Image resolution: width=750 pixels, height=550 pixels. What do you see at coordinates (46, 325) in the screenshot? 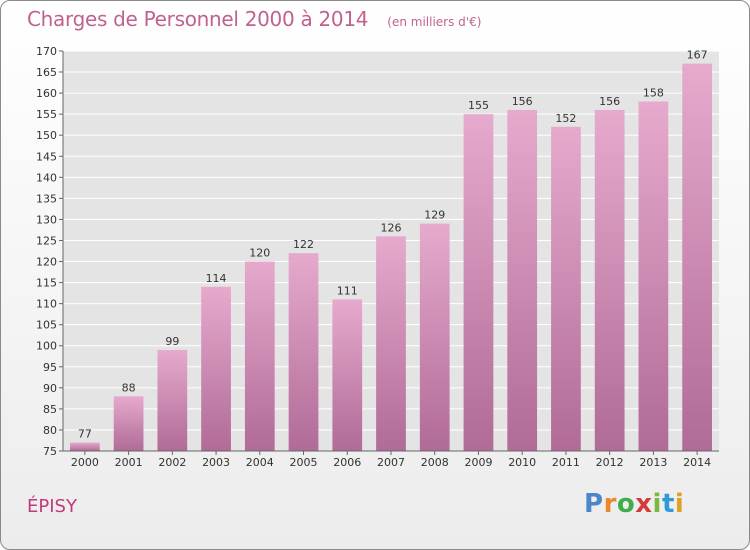
I see `y-tick-label: 105` at bounding box center [46, 325].